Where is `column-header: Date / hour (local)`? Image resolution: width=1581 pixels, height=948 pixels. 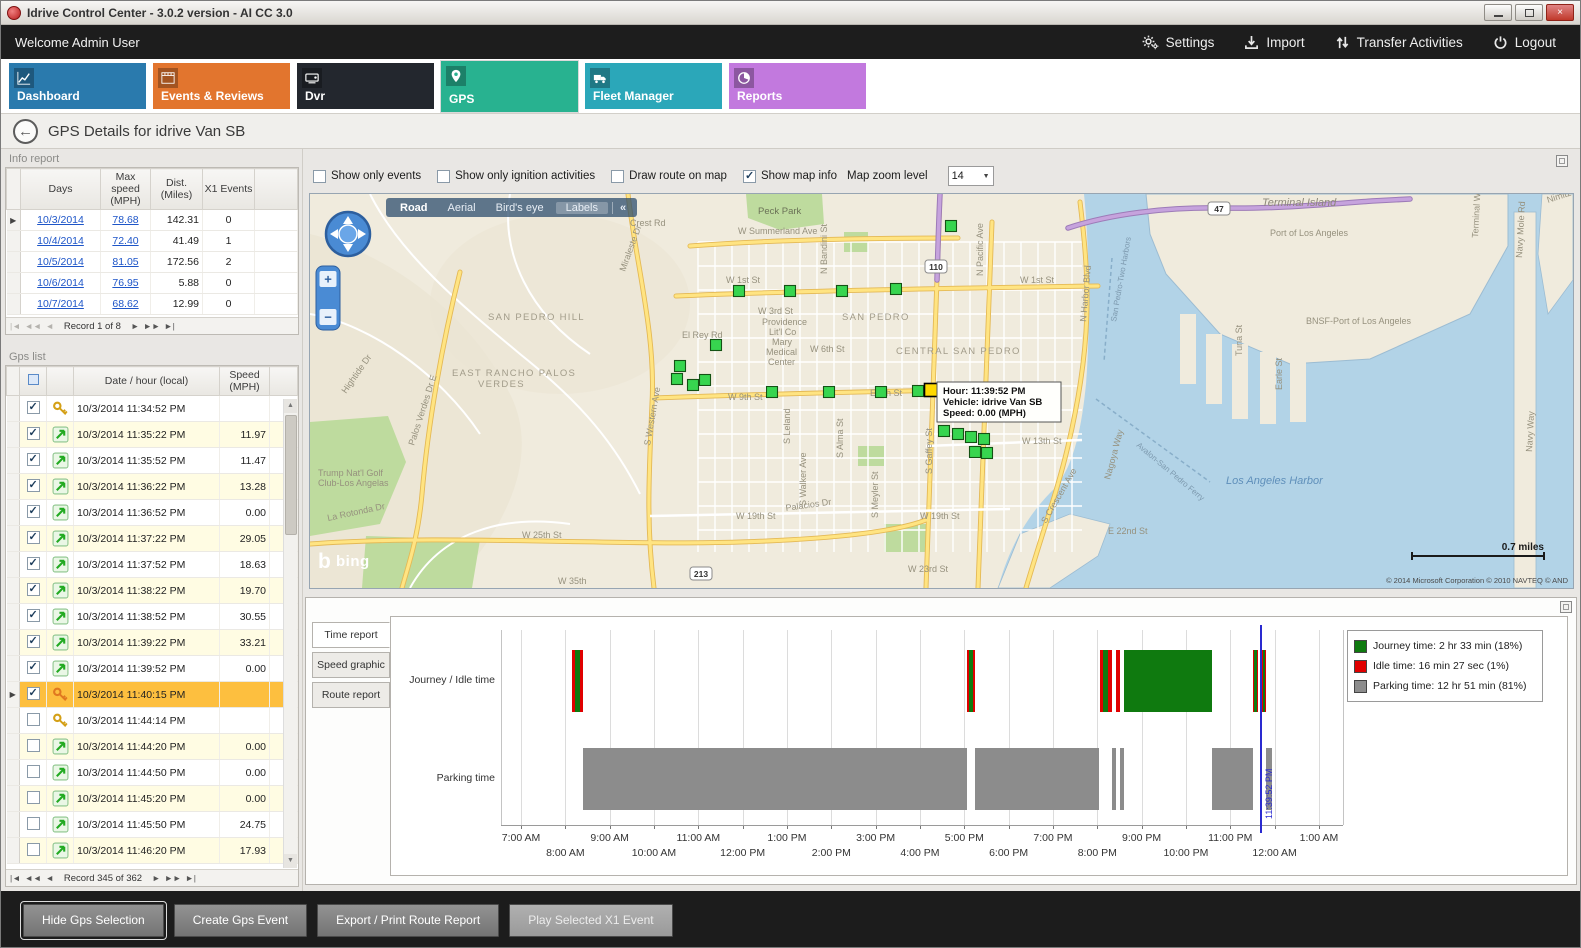 column-header: Date / hour (local) is located at coordinates (146, 381).